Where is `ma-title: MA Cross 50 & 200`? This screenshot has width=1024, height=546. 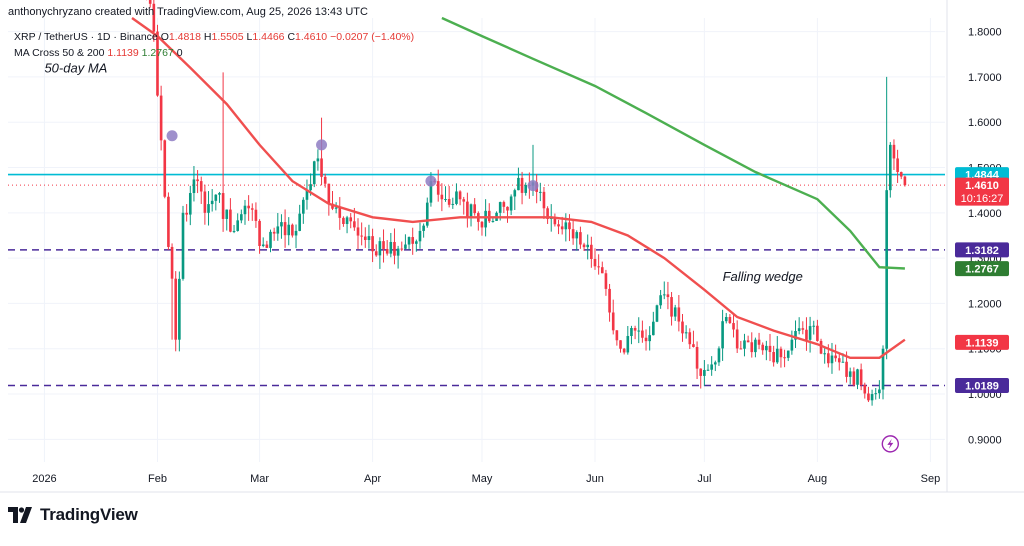 ma-title: MA Cross 50 & 200 is located at coordinates (59, 53).